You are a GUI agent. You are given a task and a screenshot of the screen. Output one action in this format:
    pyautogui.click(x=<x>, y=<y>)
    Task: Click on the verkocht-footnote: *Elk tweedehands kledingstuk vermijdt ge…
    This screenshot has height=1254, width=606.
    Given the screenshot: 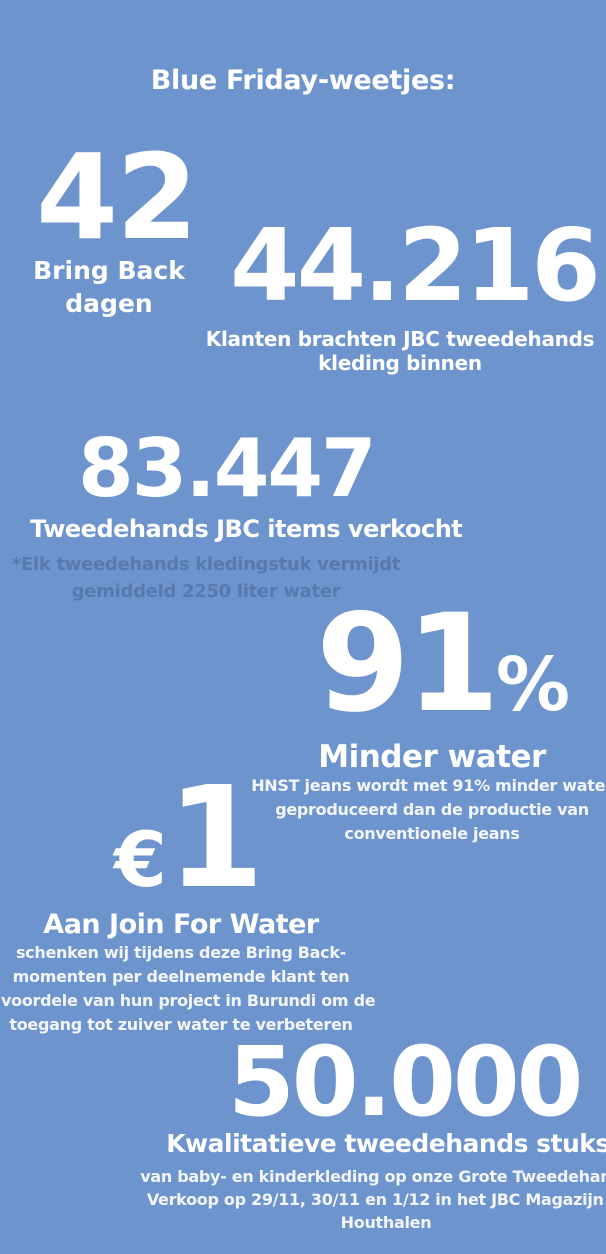 What is the action you would take?
    pyautogui.click(x=206, y=578)
    